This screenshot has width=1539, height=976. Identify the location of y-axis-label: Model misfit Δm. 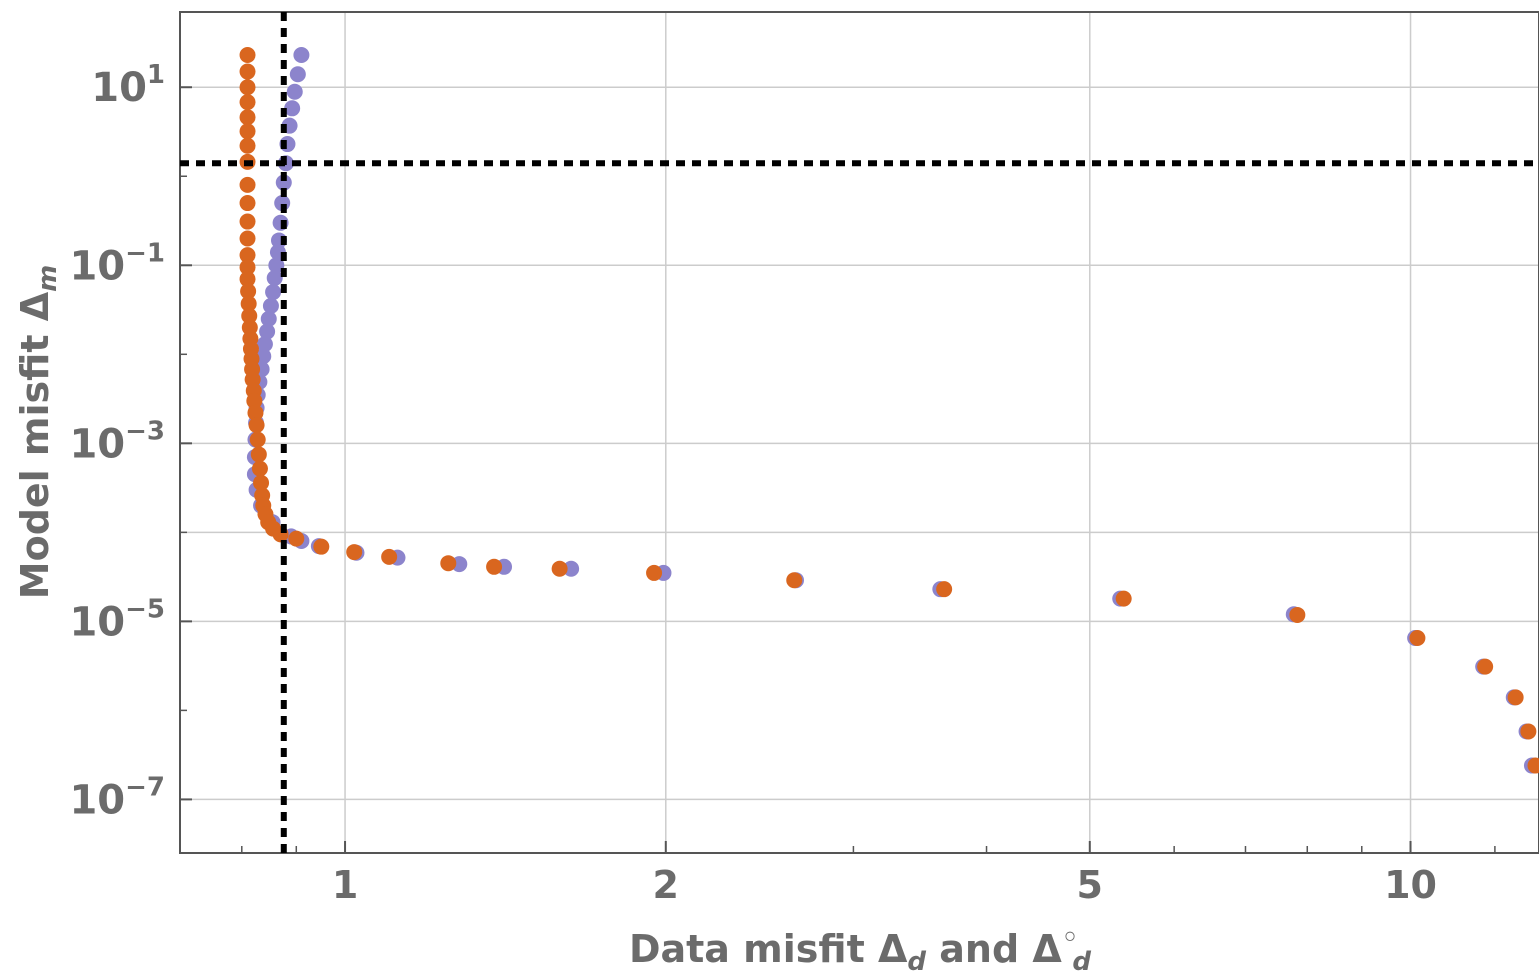
(38, 432).